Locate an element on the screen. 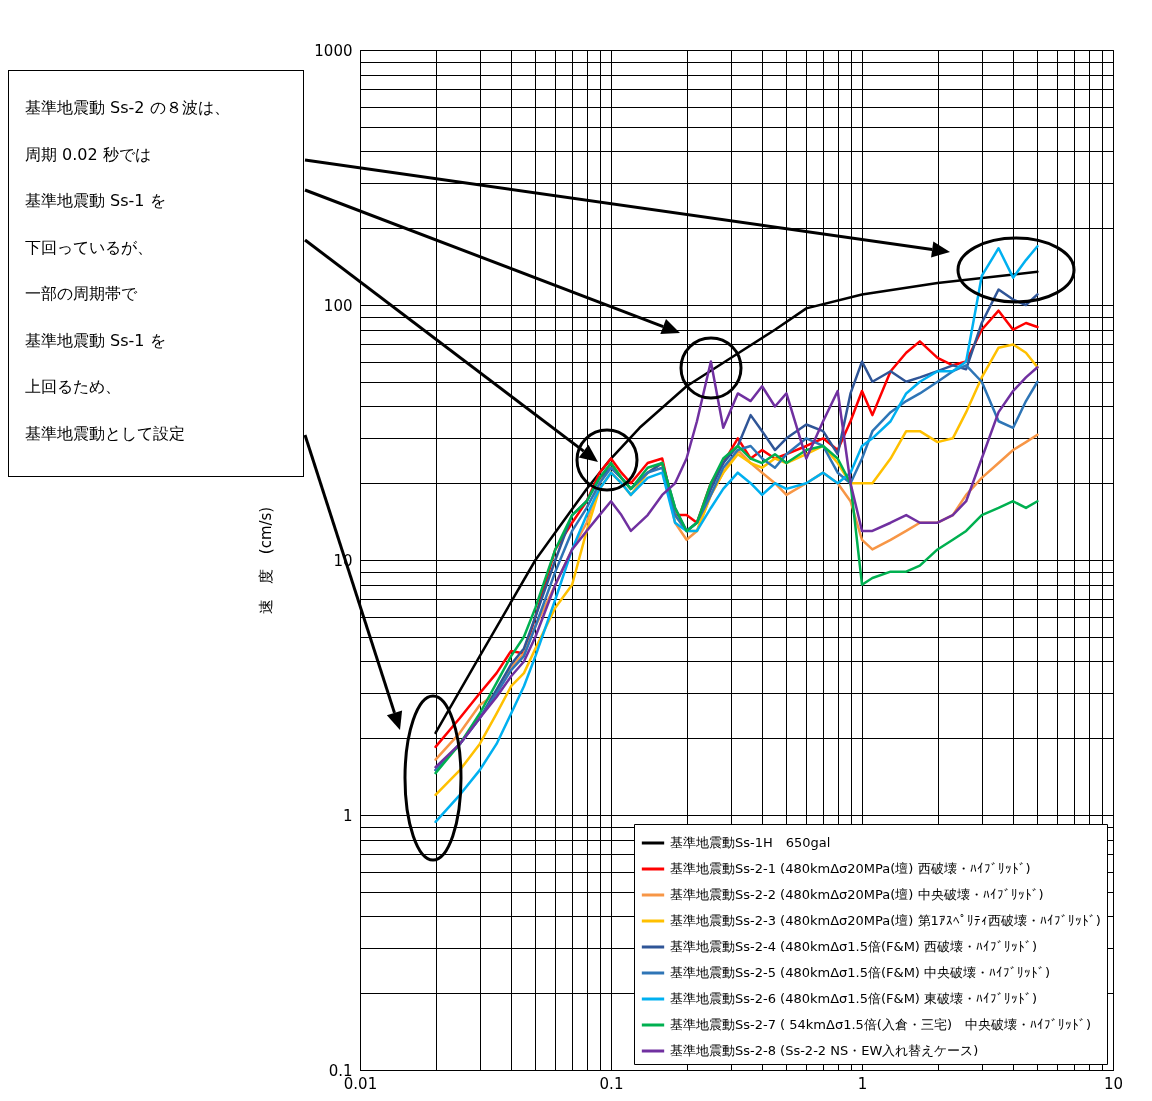 The width and height of the screenshot is (1152, 1101). legend-label: 基準地震動Ss-1H 650gal is located at coordinates (750, 842).